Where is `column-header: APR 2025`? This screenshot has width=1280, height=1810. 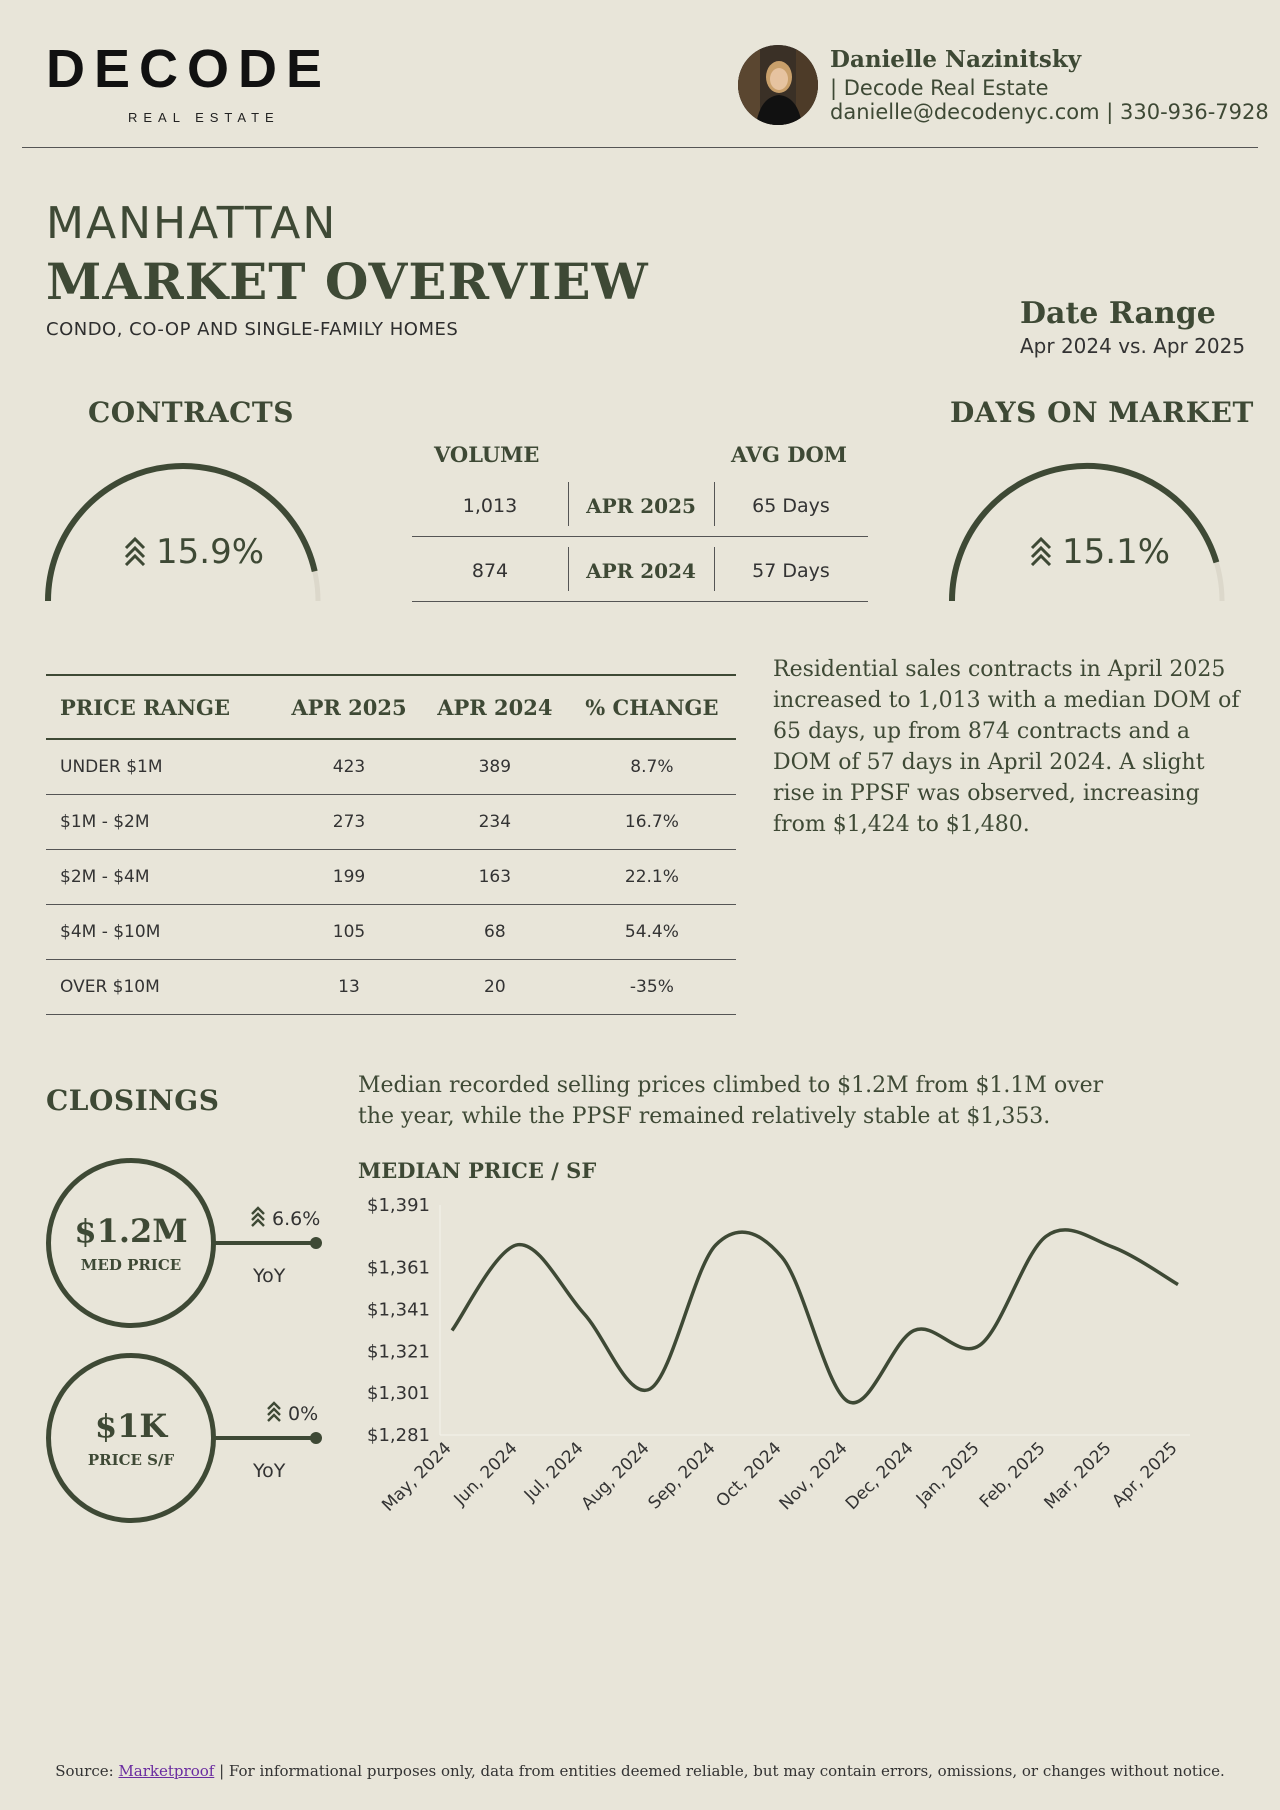 column-header: APR 2025 is located at coordinates (349, 707).